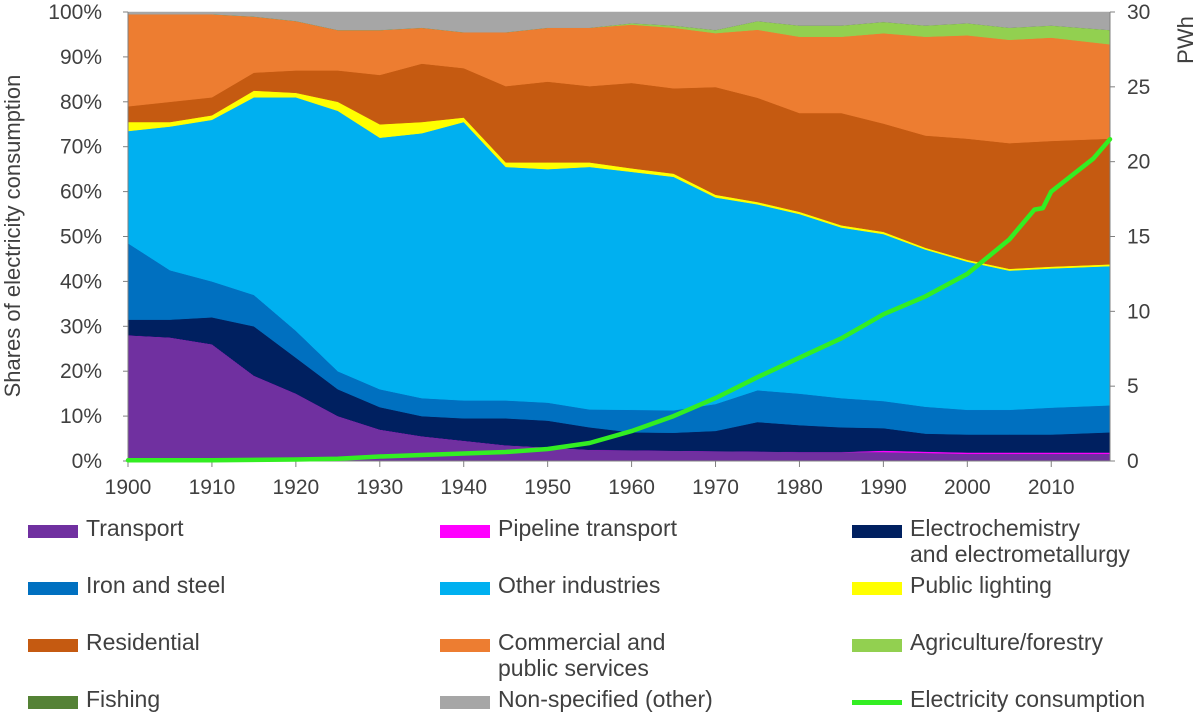 The width and height of the screenshot is (1200, 715). Describe the element at coordinates (75, 12) in the screenshot. I see `y-tick-label: 100%` at that location.